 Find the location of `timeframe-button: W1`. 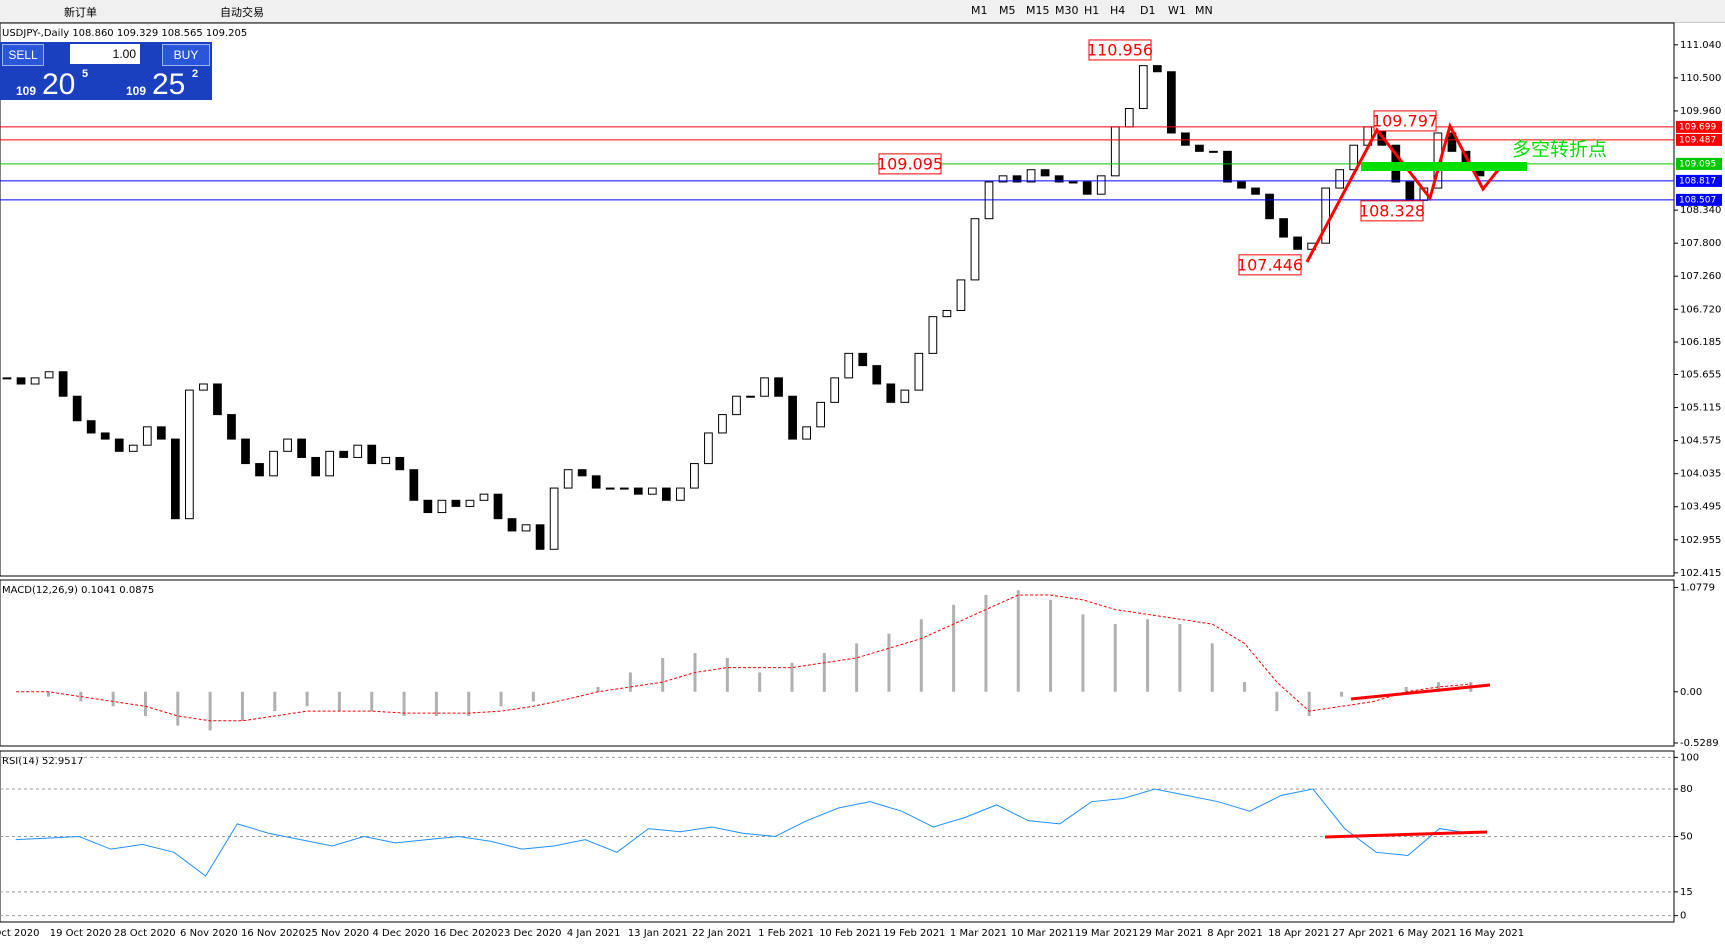

timeframe-button: W1 is located at coordinates (1177, 10).